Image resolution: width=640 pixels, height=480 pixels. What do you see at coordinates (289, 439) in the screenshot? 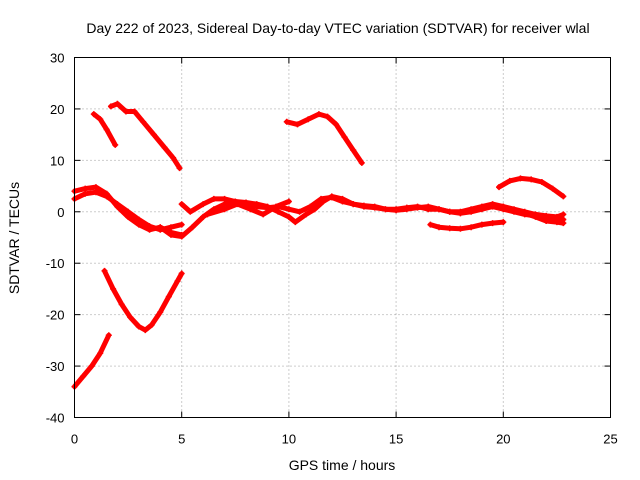
I see `x-tick-label: 10` at bounding box center [289, 439].